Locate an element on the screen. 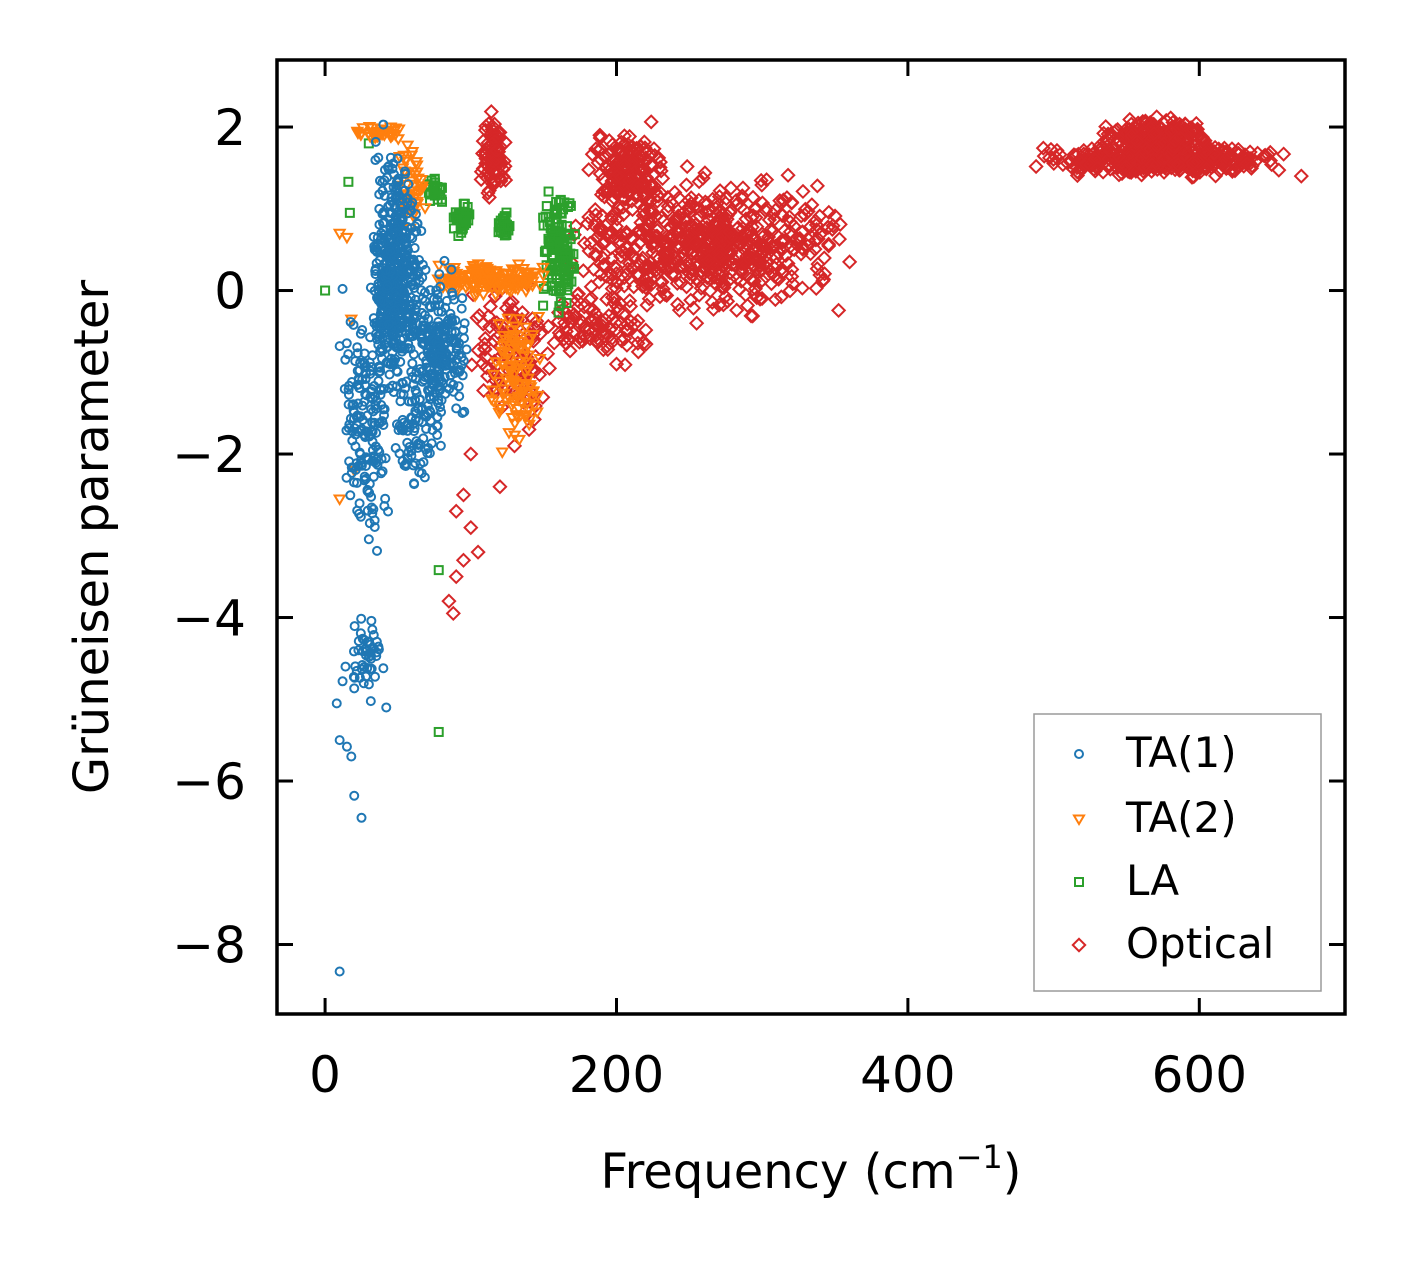 The height and width of the screenshot is (1264, 1406). x-axis-title-suffix: ) is located at coordinates (1012, 1172).